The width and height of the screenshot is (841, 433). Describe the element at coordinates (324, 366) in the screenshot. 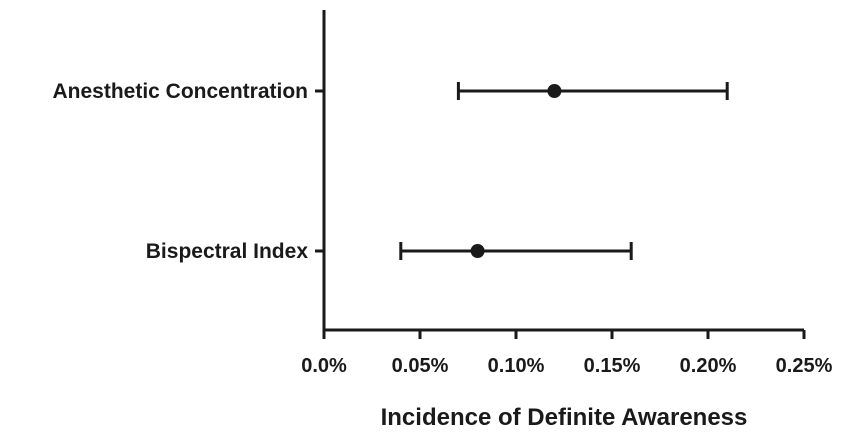

I see `x-tick-label: 0.0%` at that location.